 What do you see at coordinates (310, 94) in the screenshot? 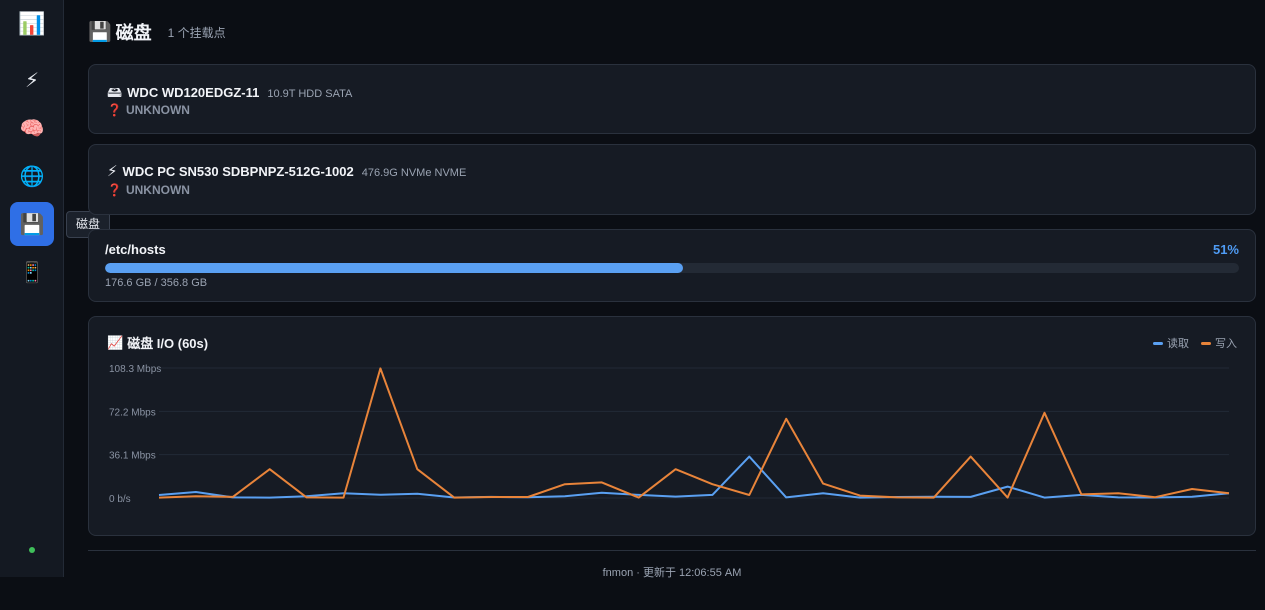
I see `disk-meta: 10.9T HDD SATA` at bounding box center [310, 94].